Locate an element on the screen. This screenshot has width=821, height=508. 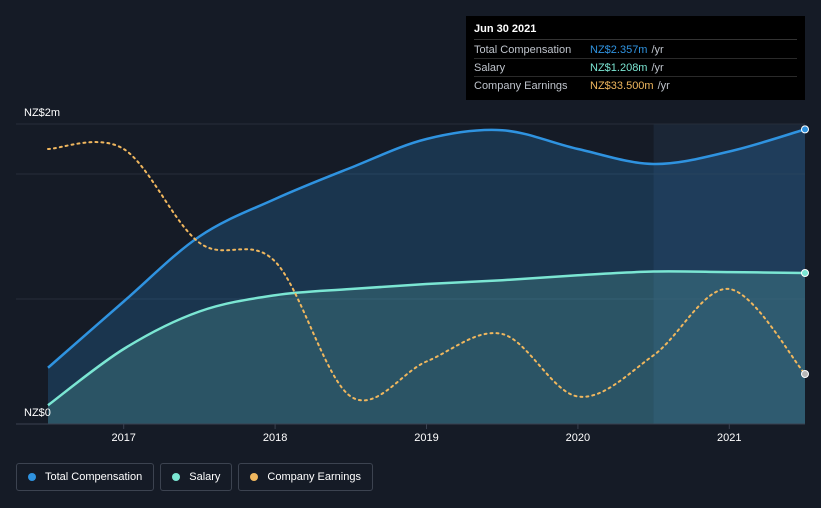
x-tick-label: 2019 is located at coordinates (426, 438).